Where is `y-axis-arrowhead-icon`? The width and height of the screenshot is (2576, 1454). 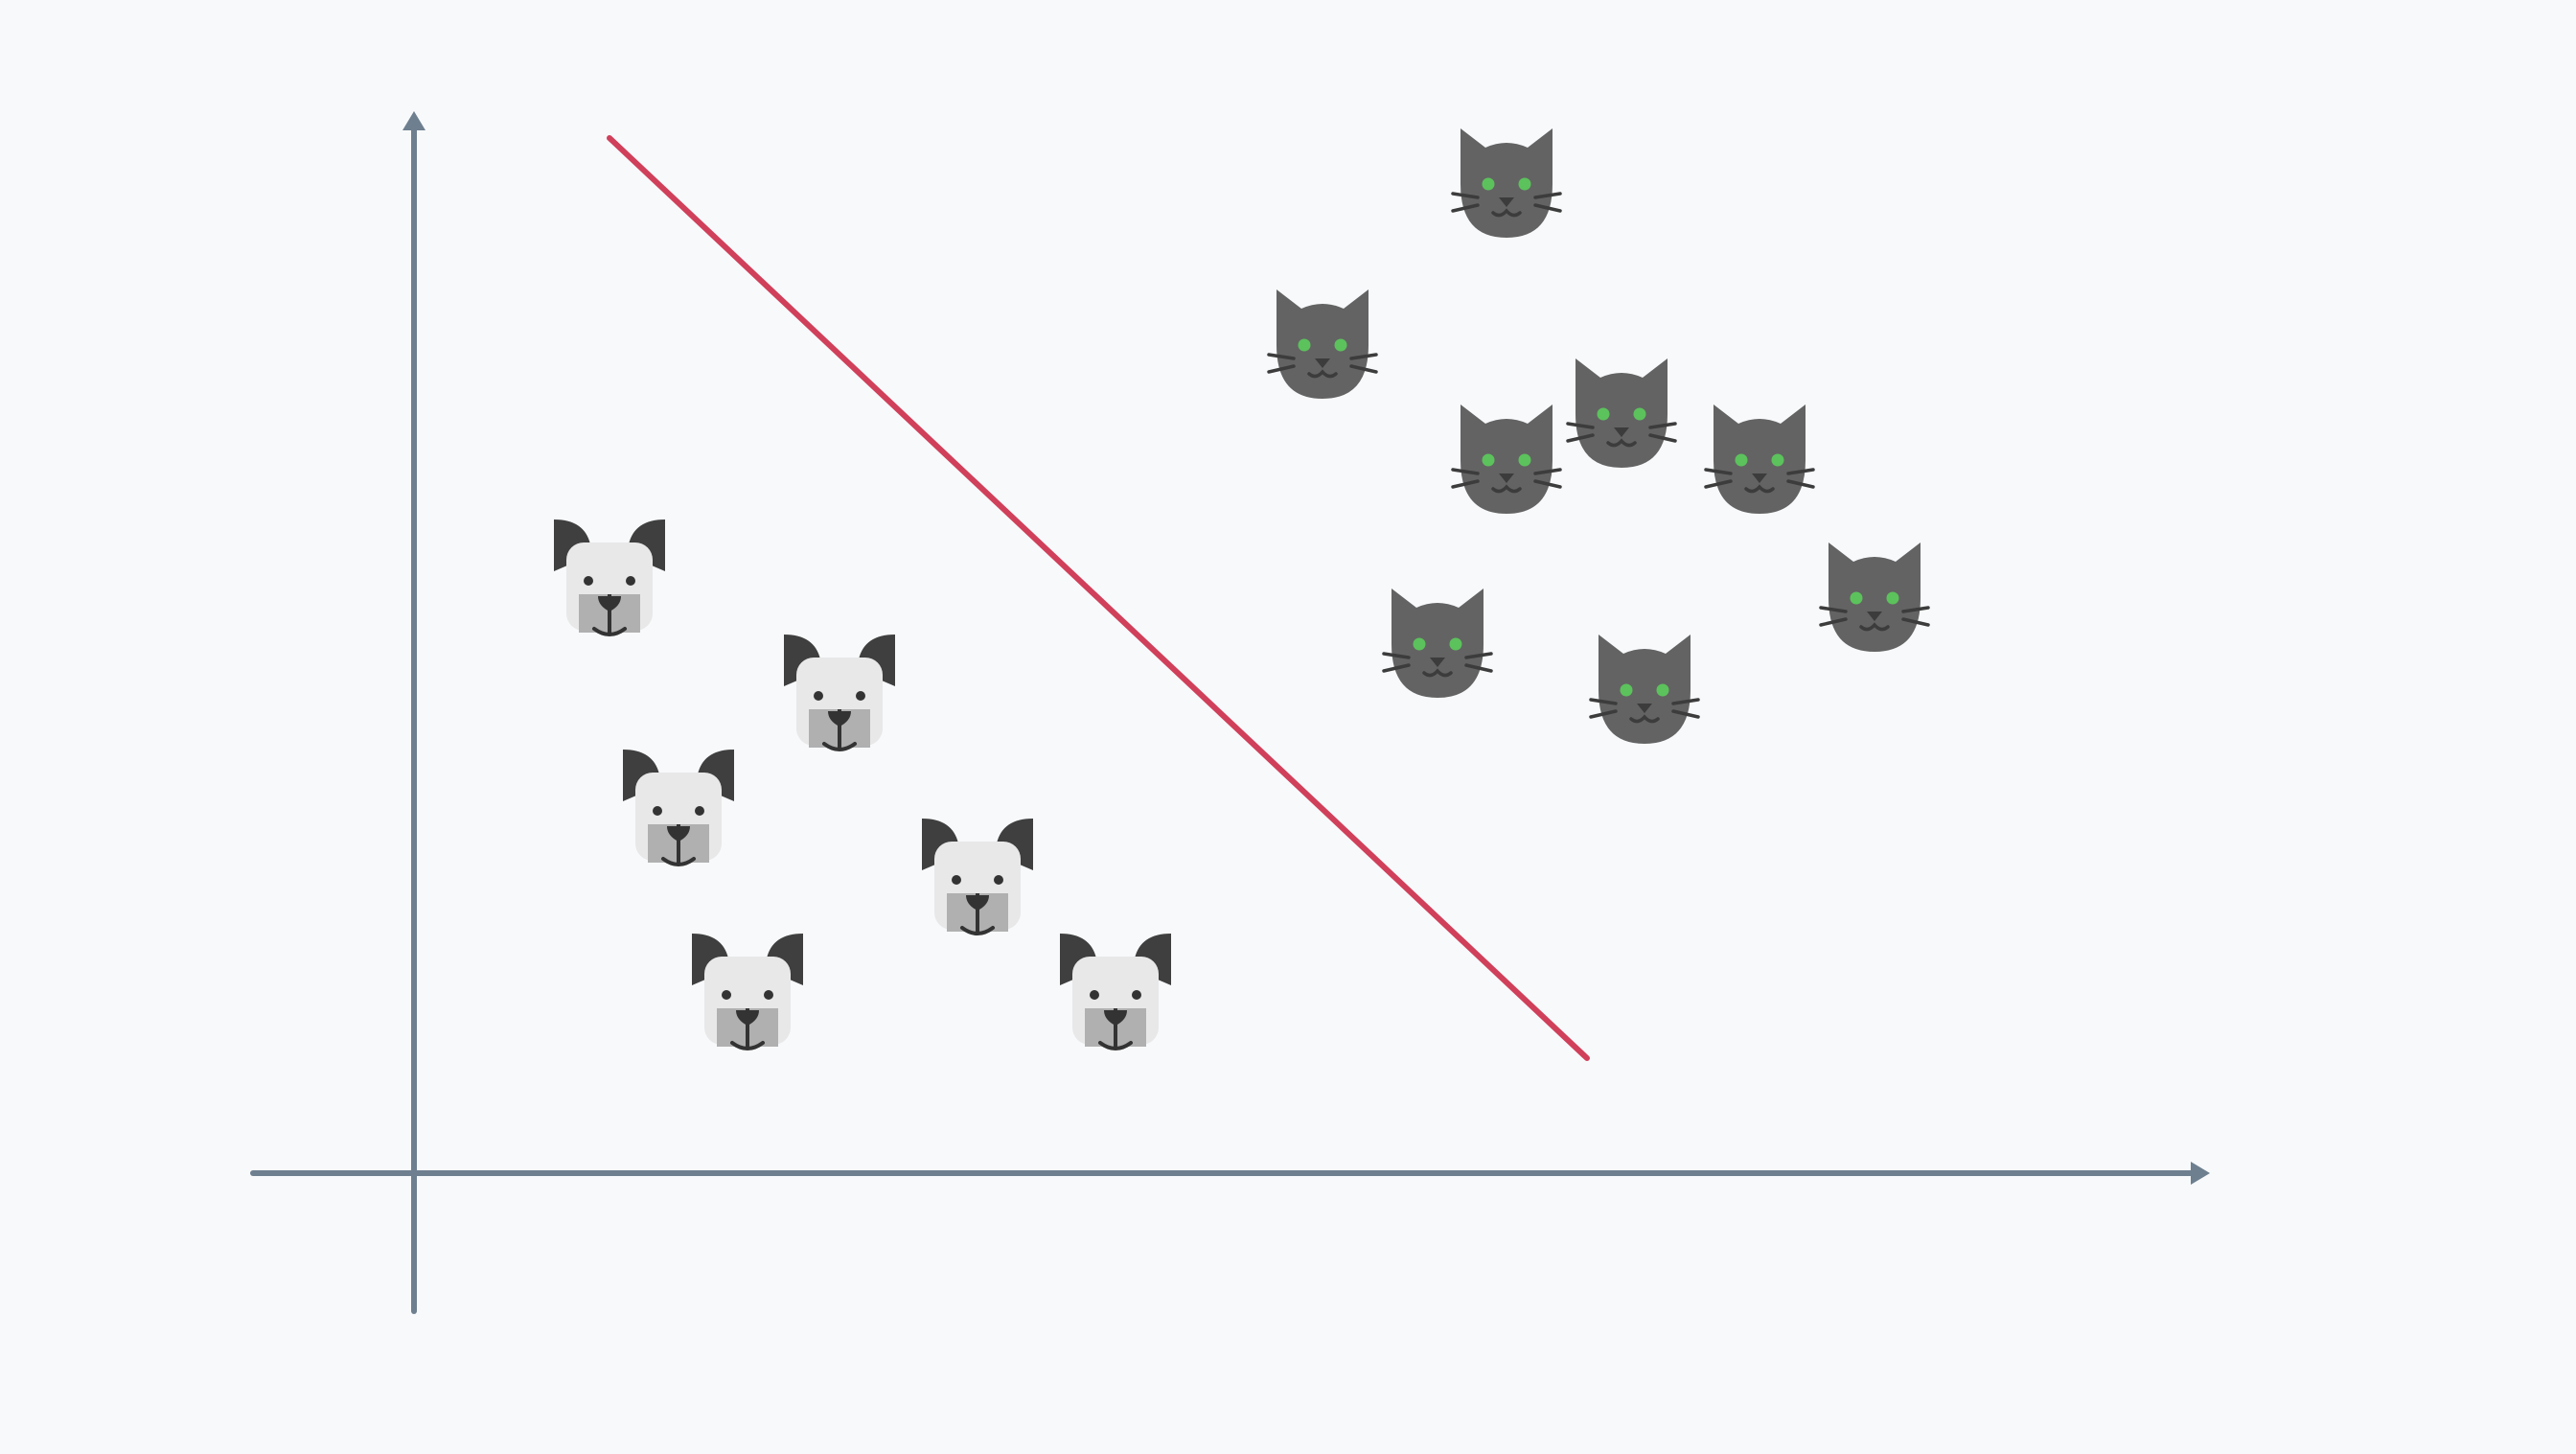
y-axis-arrowhead-icon is located at coordinates (414, 121).